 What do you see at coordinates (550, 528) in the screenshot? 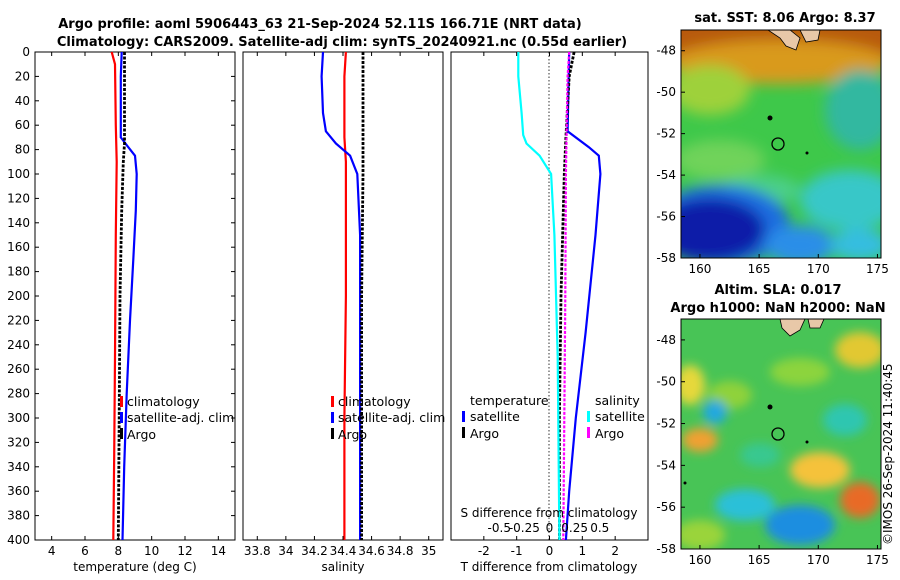
I see `x-tick-label-top: 0` at bounding box center [550, 528].